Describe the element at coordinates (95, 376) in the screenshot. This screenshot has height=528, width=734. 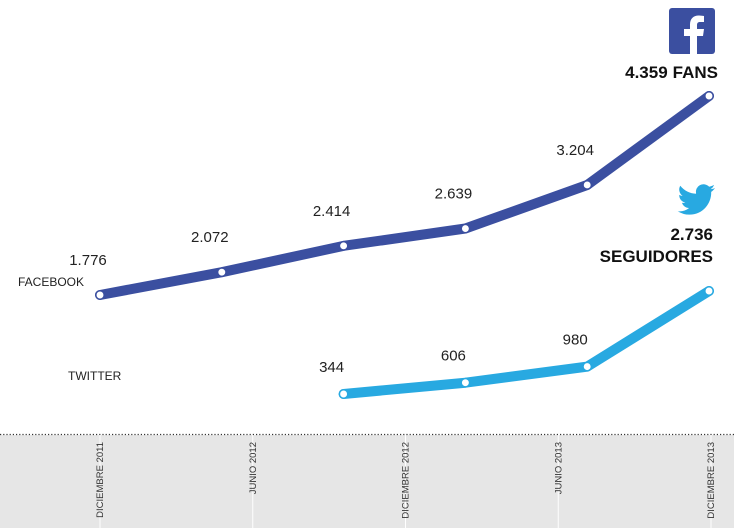
I see `series-name: TWITTER` at that location.